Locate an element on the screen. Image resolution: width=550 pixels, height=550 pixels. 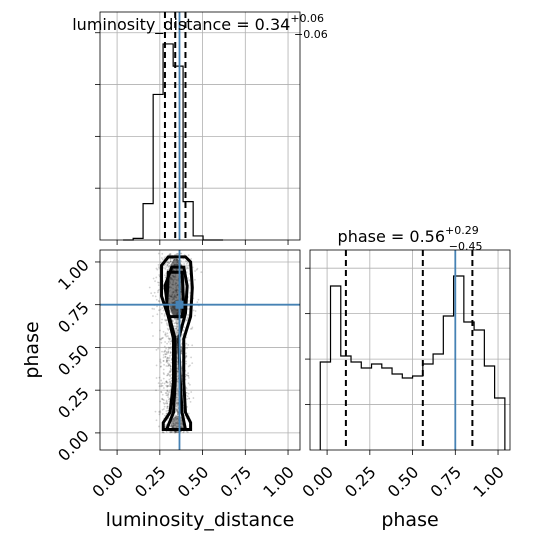
phase-axis-label: phase is located at coordinates (409, 520).